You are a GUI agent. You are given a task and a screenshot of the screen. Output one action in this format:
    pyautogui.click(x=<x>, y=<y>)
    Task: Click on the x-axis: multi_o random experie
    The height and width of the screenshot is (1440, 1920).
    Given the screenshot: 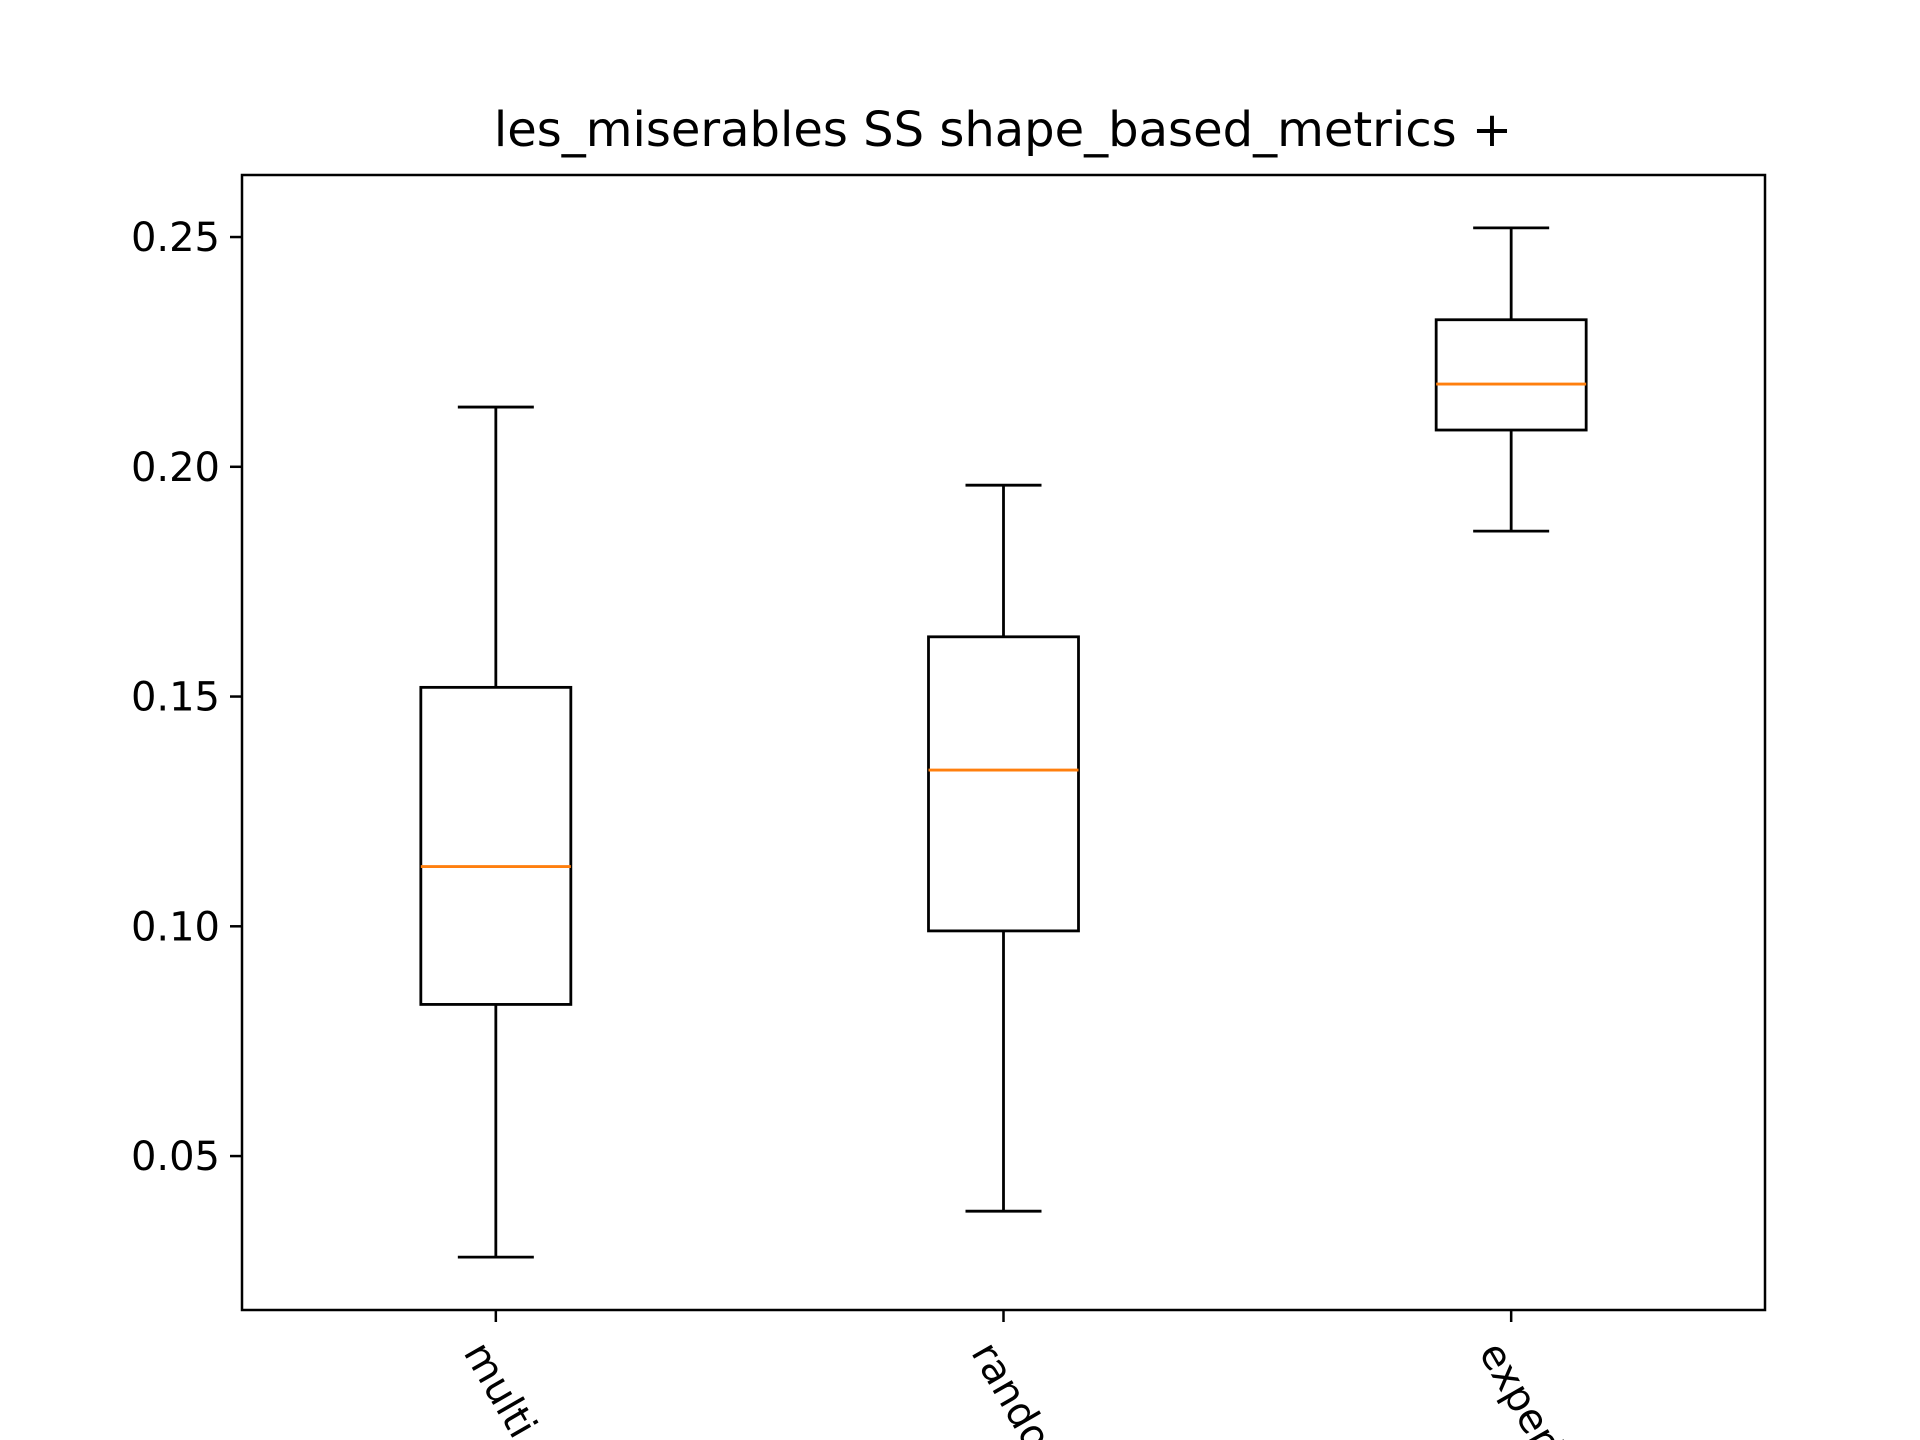 What is the action you would take?
    pyautogui.click(x=1019, y=1375)
    